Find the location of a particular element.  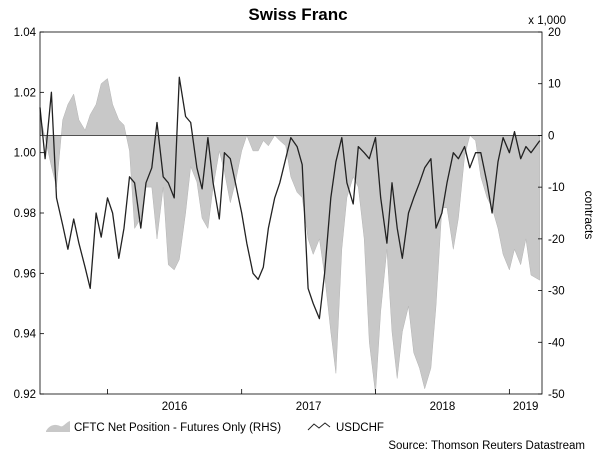

x-tick-label: 2019 is located at coordinates (526, 407).